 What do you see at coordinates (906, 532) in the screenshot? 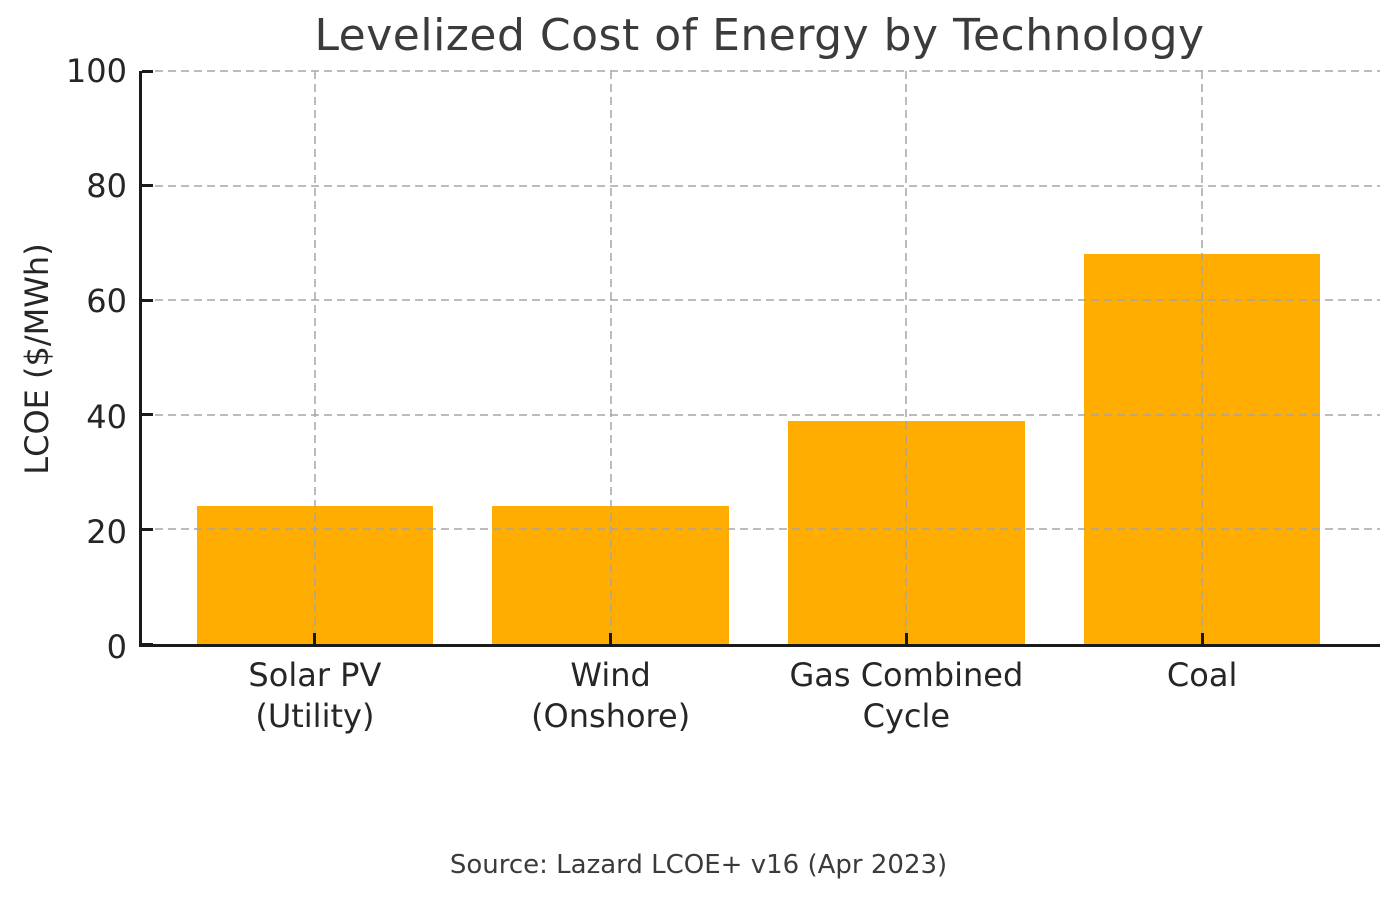
I see `bar-gas-combined-cycle` at bounding box center [906, 532].